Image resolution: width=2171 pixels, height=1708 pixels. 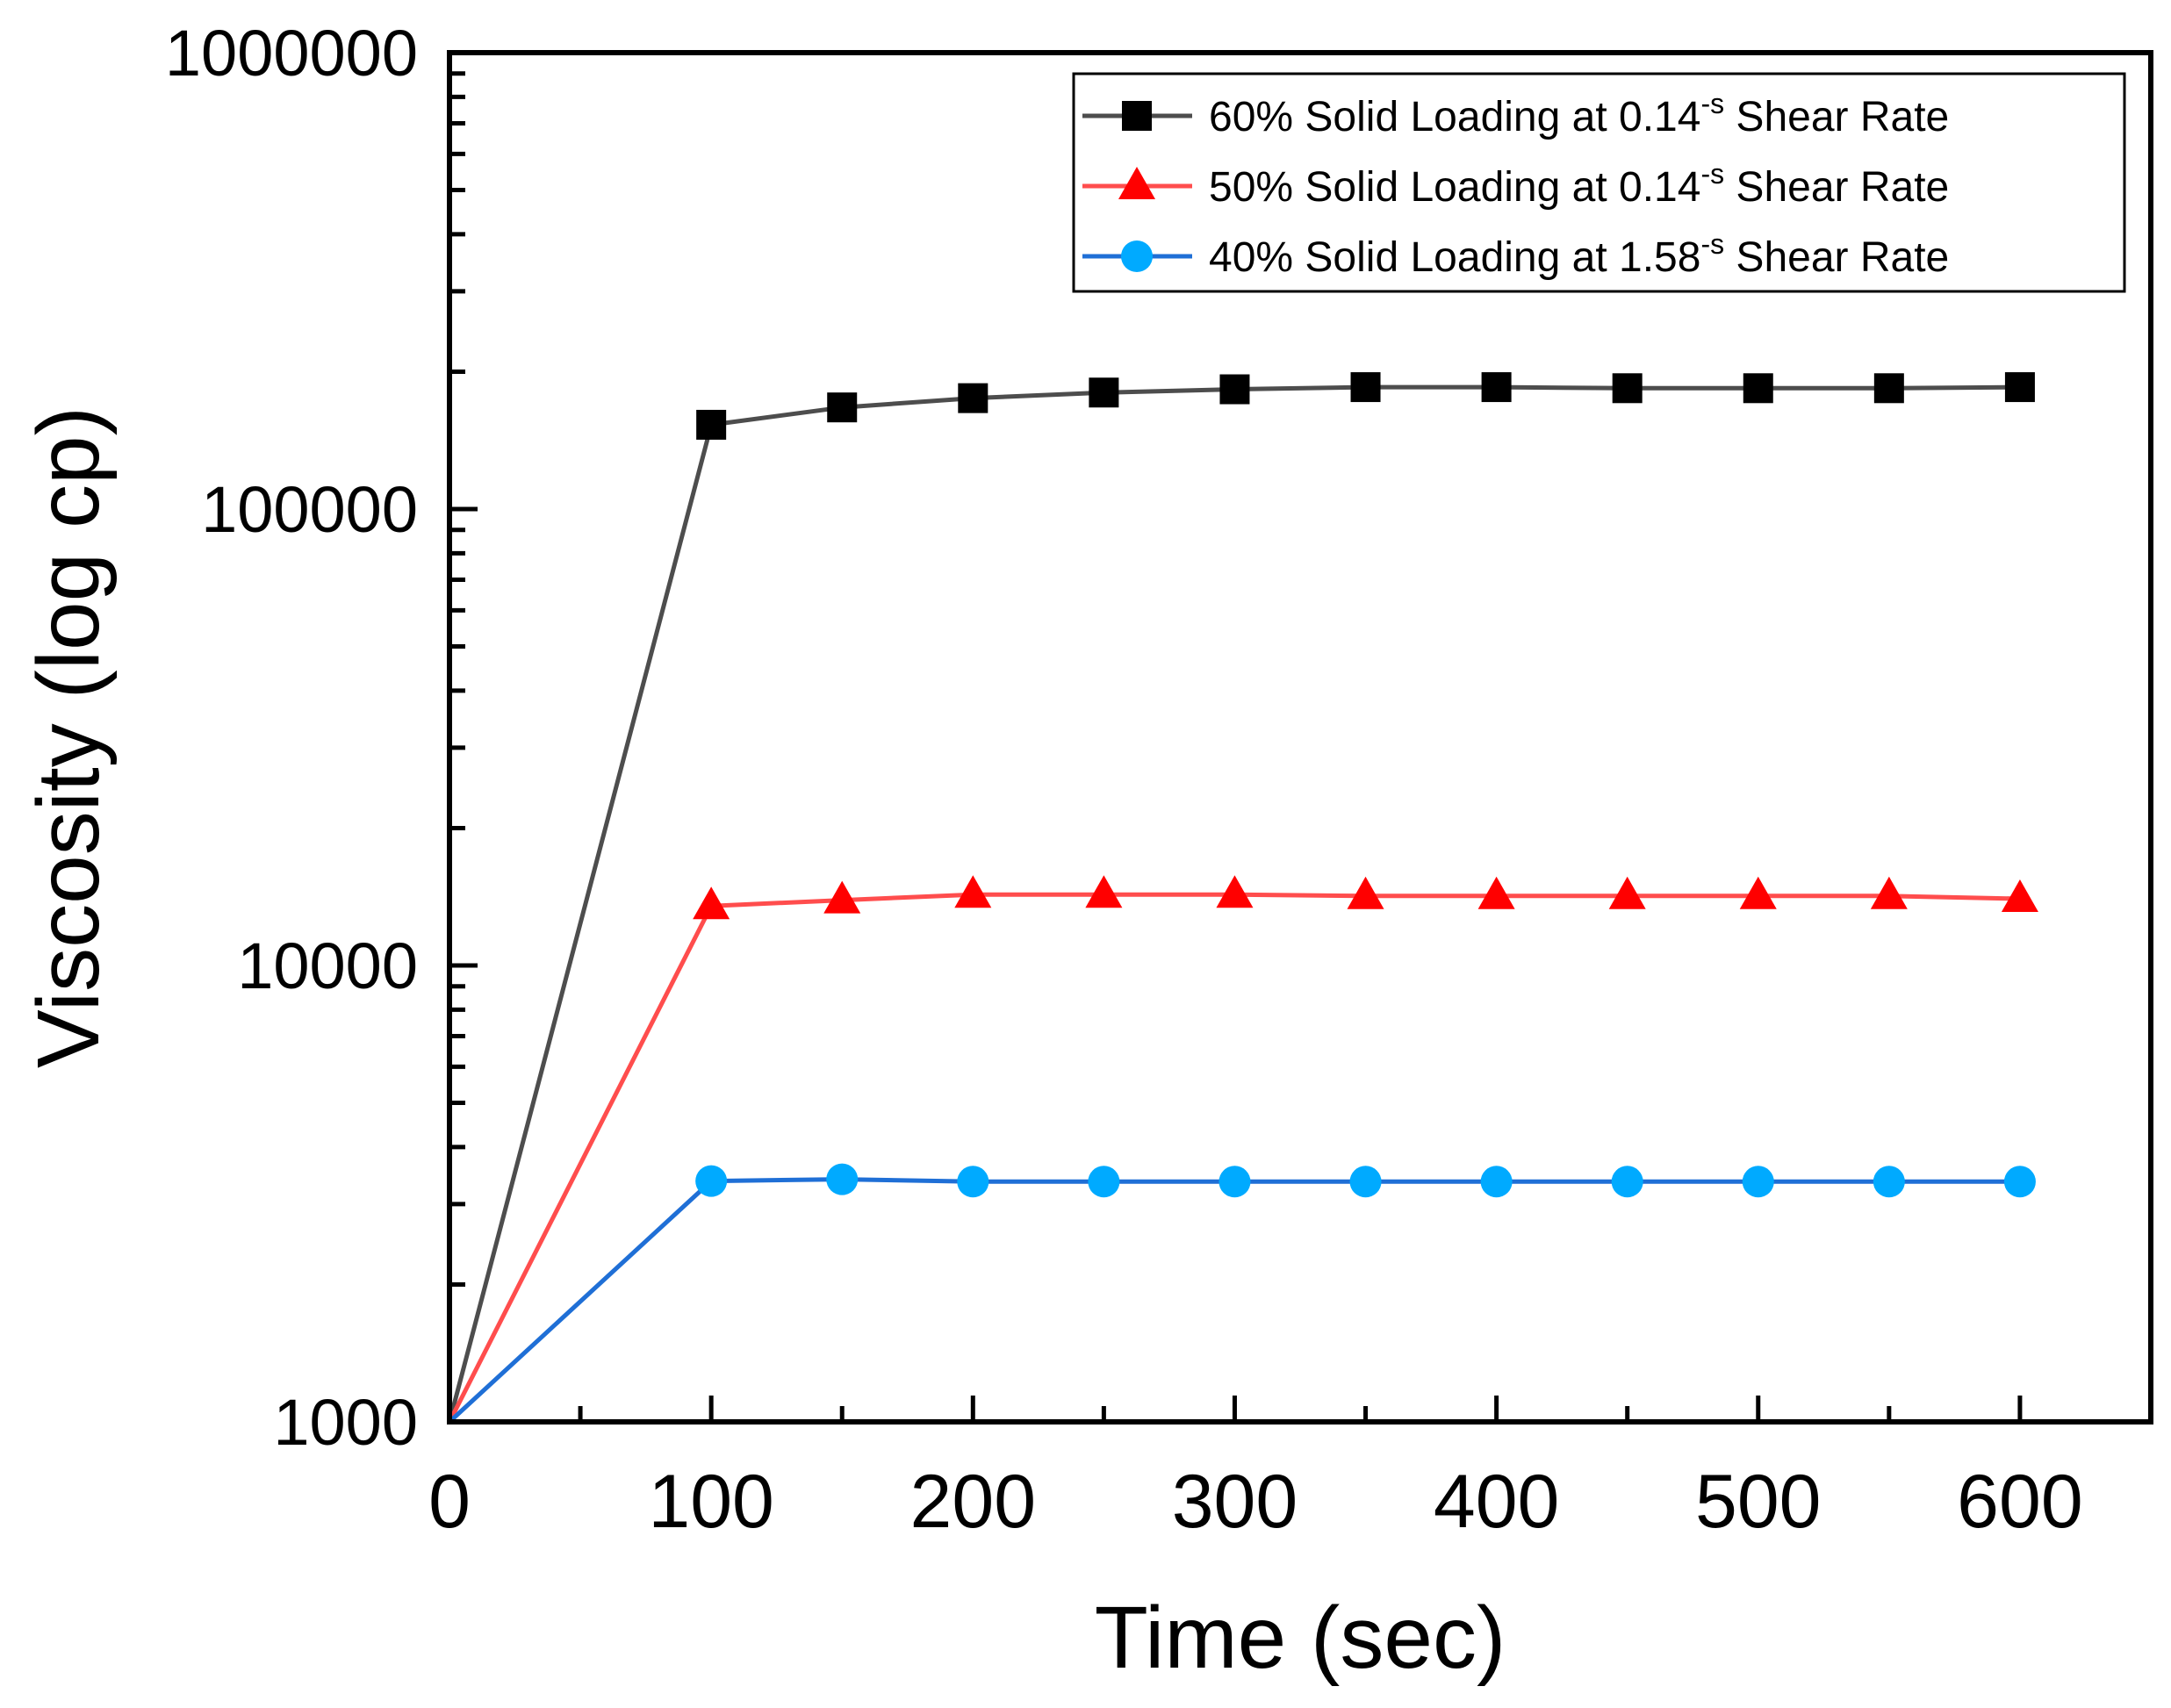 I want to click on legend-label: 60% Solid Loading at 0.14-s Shear Rate, so click(x=1579, y=114).